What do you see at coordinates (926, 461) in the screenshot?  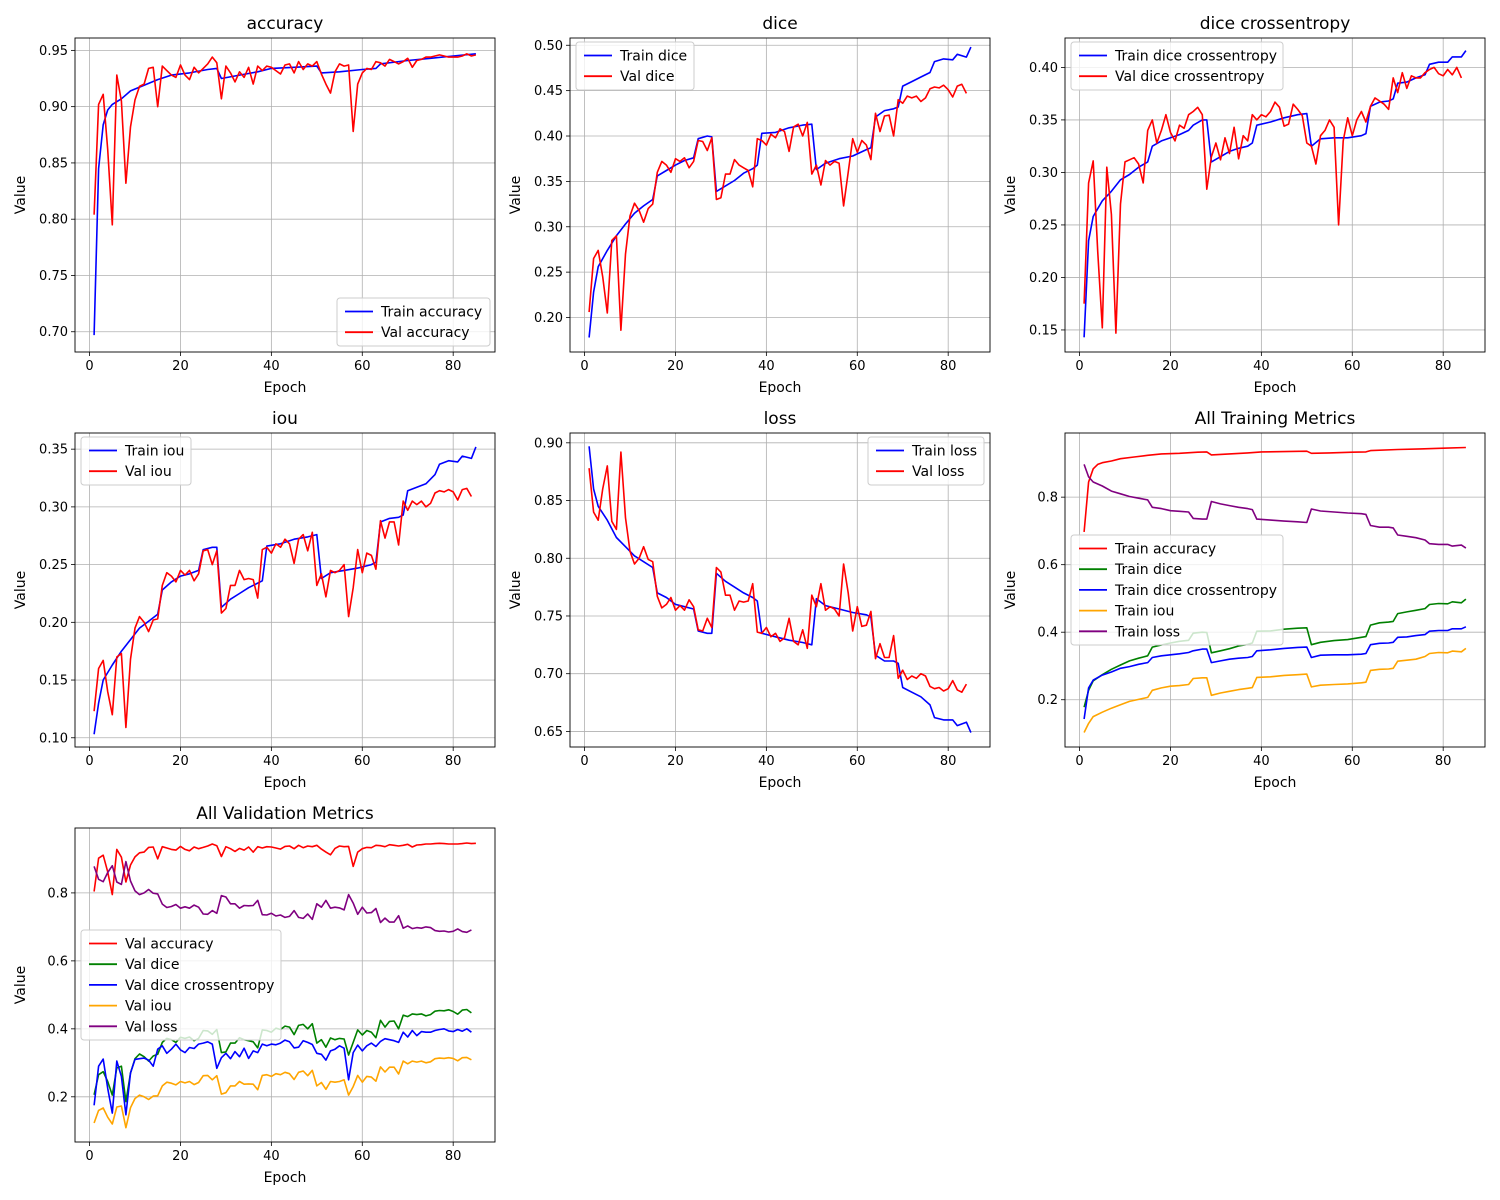 I see `legend: Train loss Val loss` at bounding box center [926, 461].